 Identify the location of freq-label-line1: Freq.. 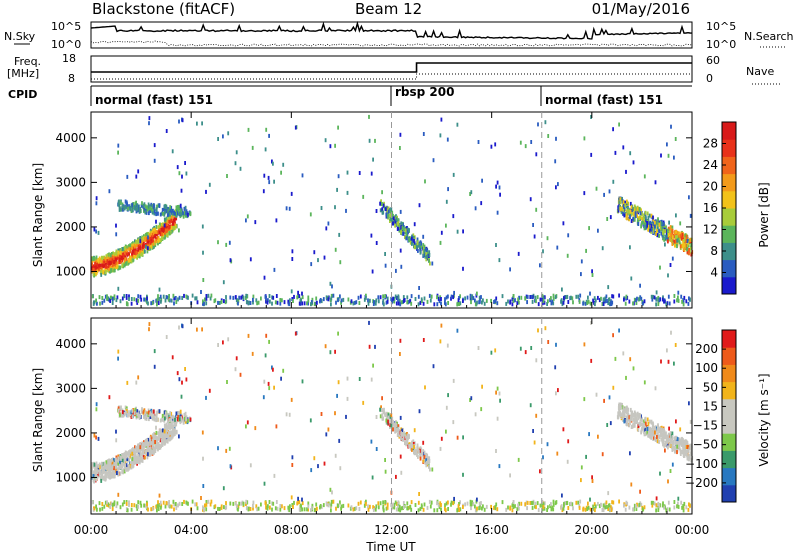
(27, 61).